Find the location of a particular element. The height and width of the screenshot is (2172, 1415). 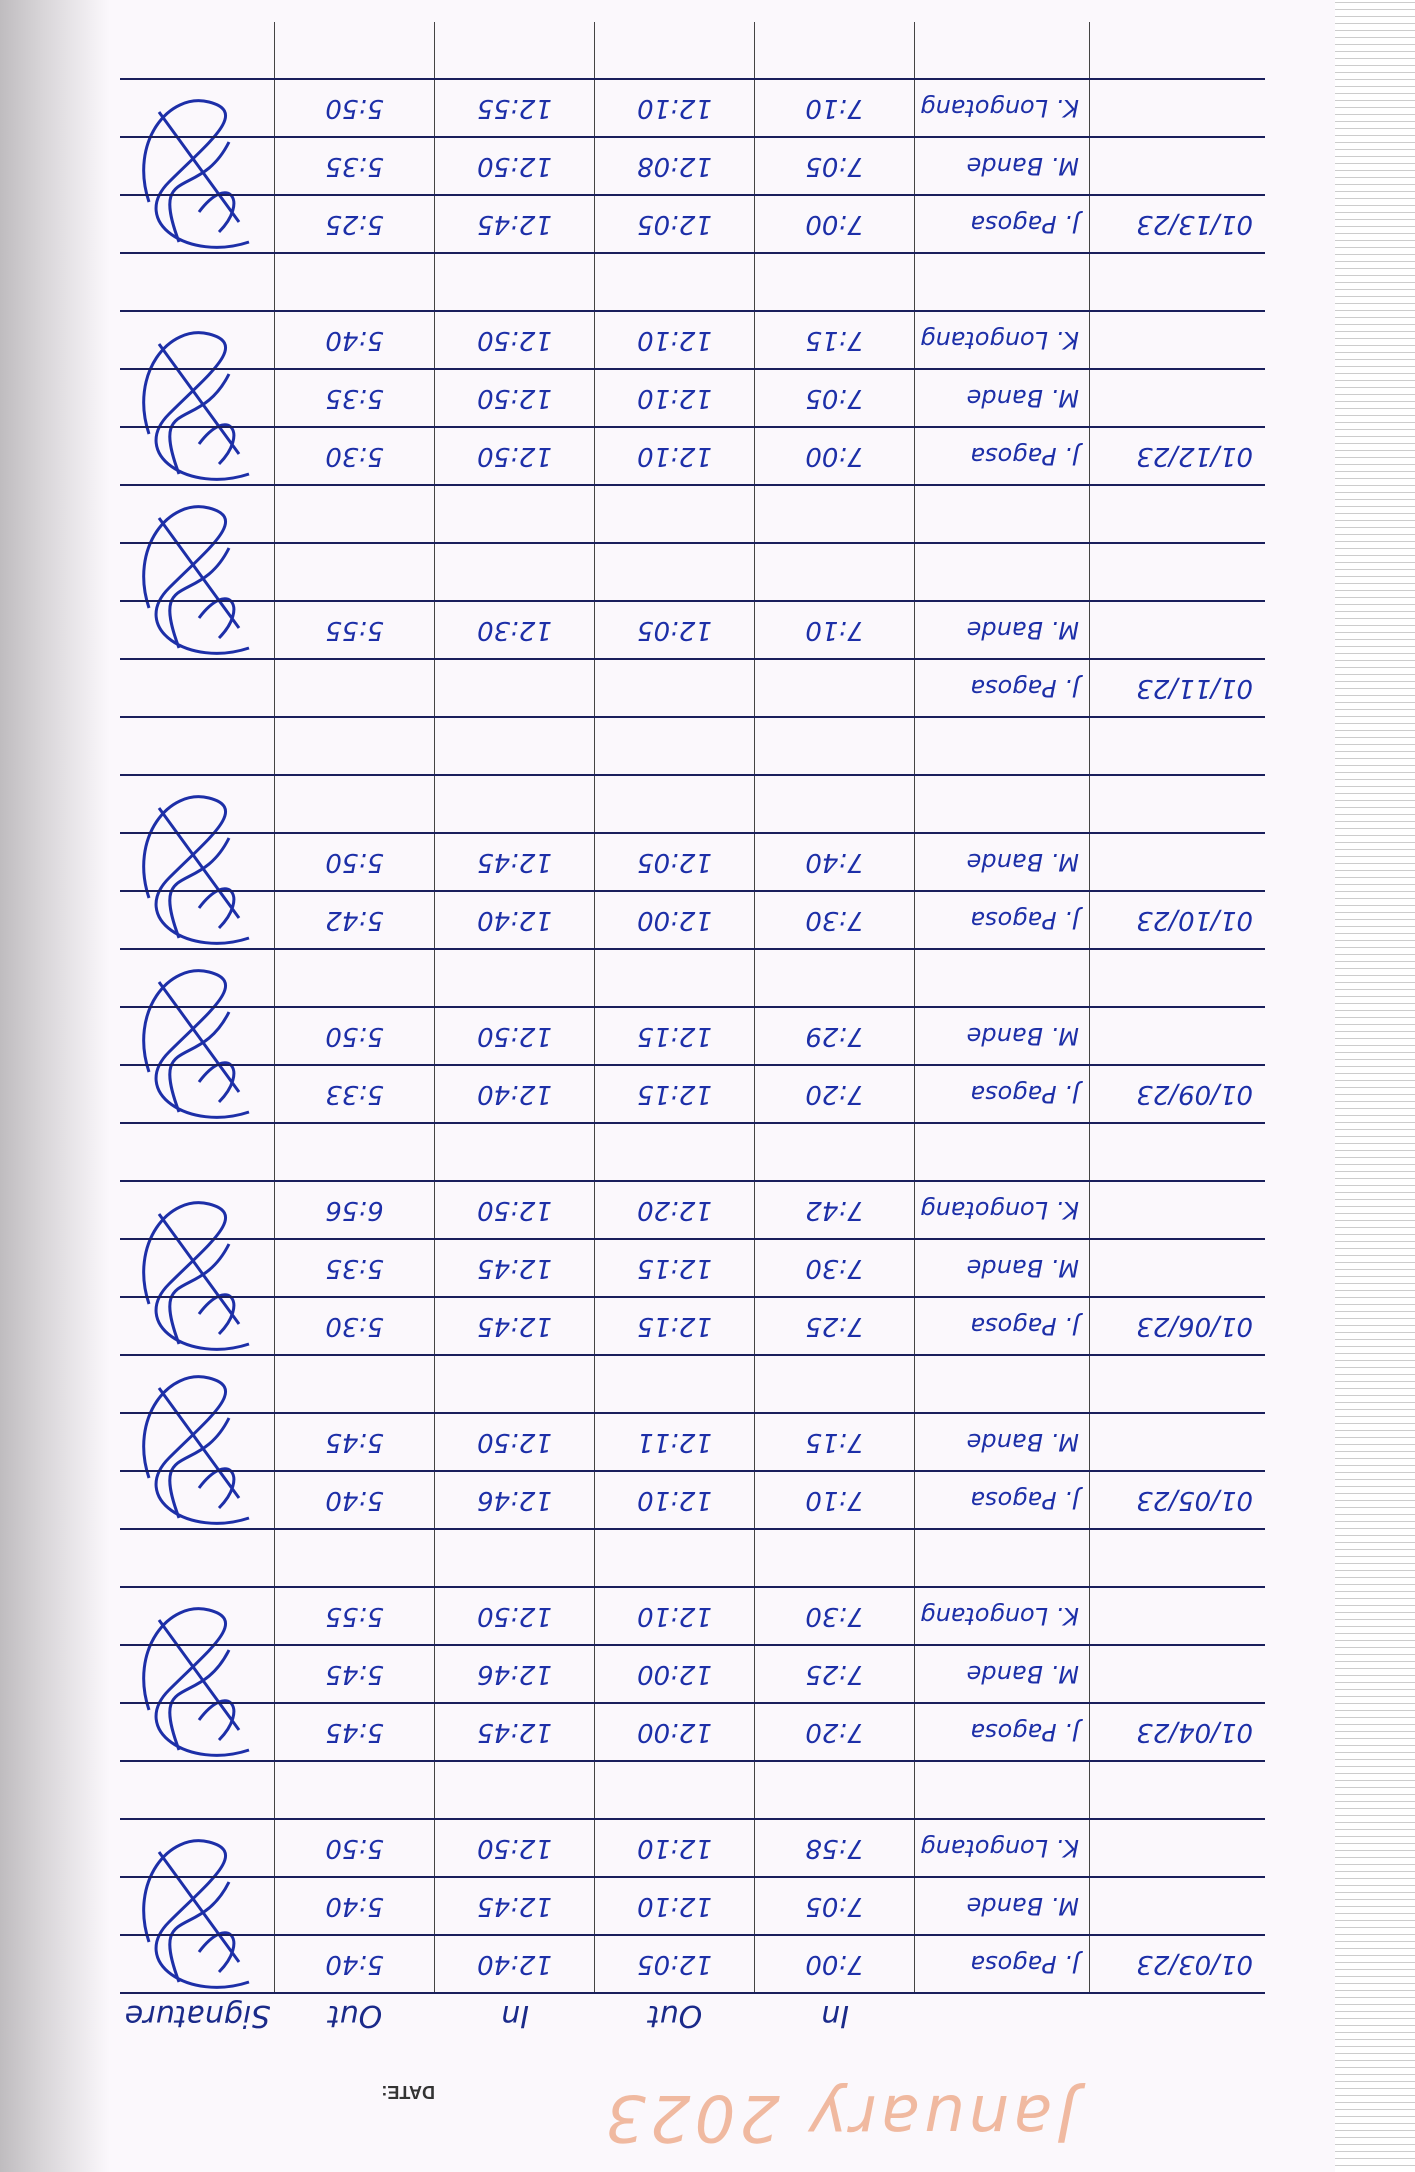

date-label: DATE: is located at coordinates (408, 2092).